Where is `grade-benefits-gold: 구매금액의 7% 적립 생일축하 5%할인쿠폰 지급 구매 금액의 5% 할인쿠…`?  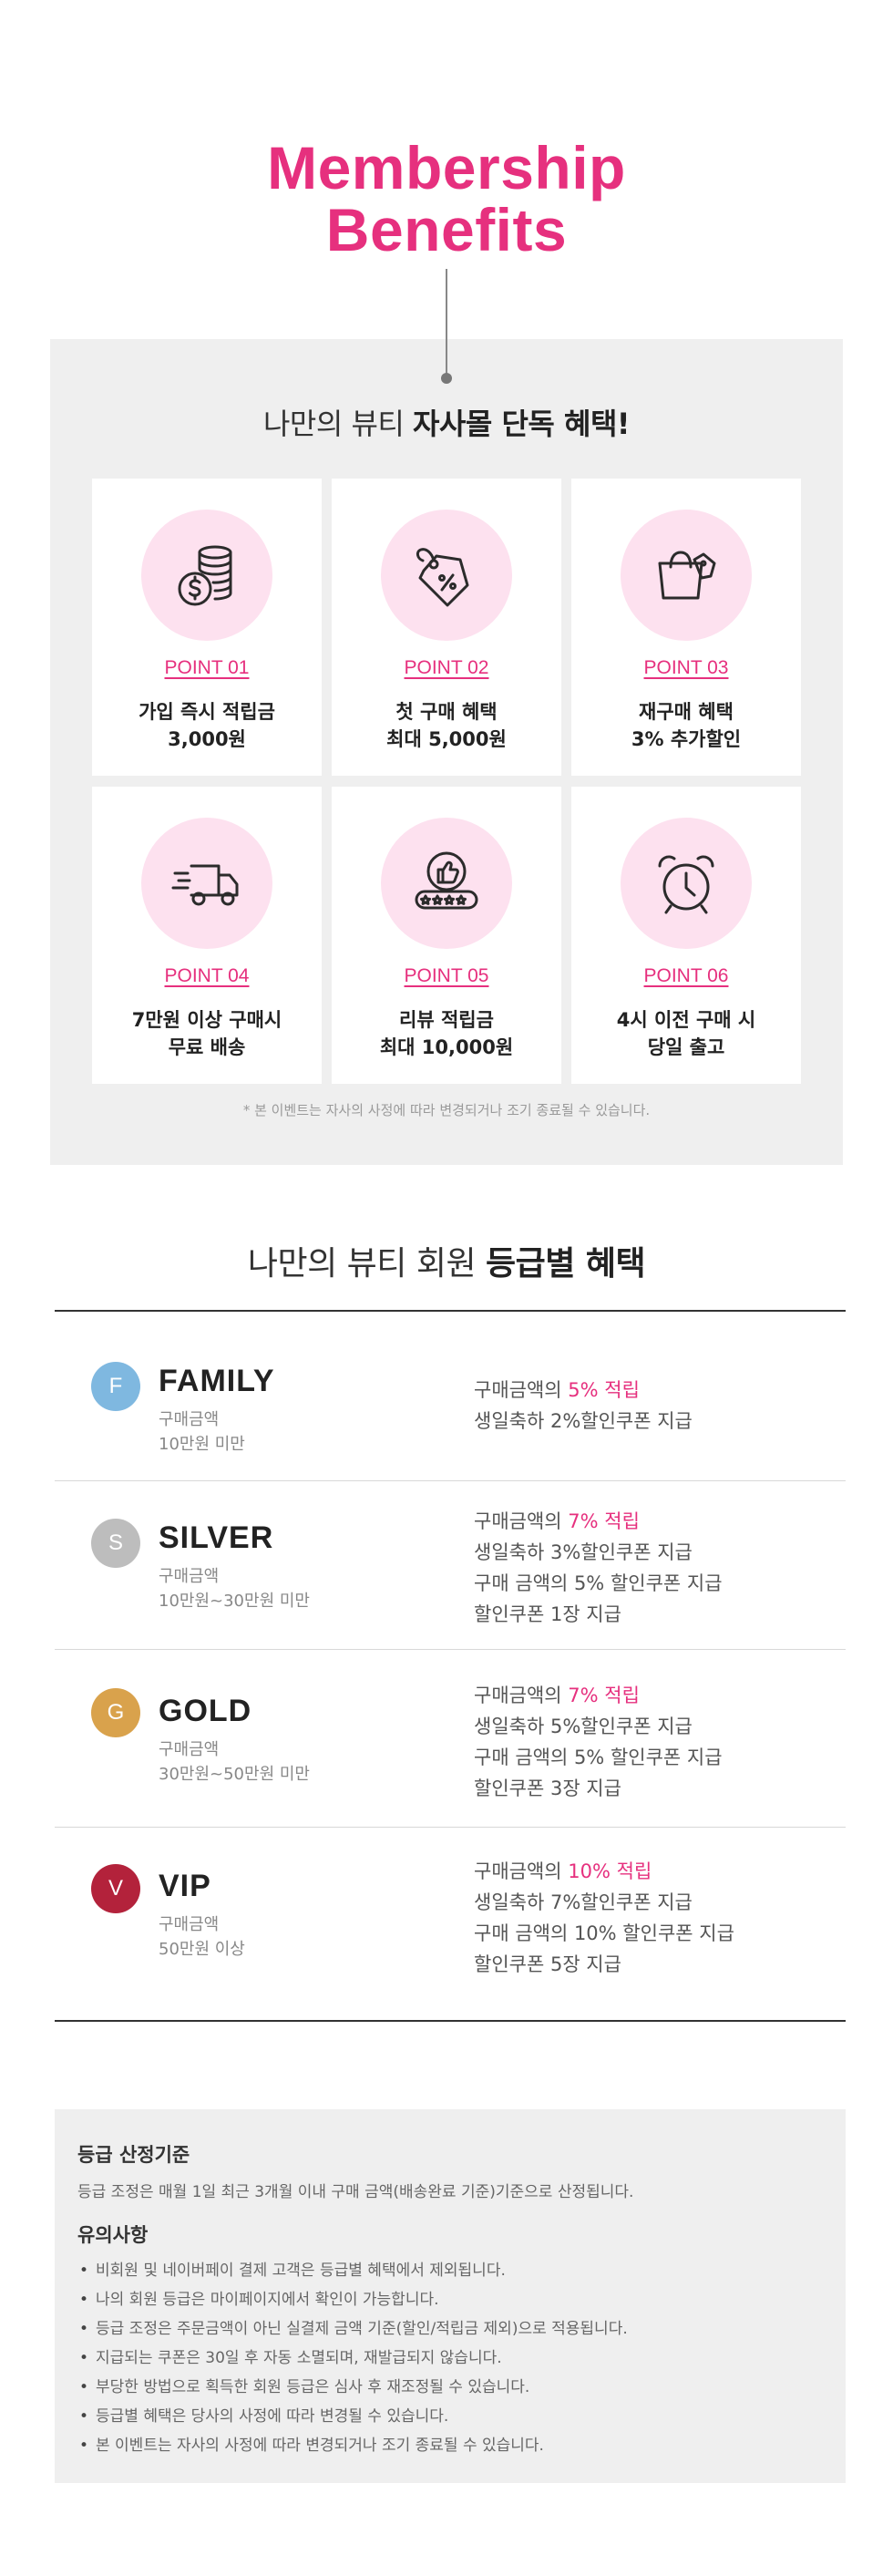 grade-benefits-gold: 구매금액의 7% 적립 생일축하 5%할인쿠폰 지급 구매 금액의 5% 할인쿠… is located at coordinates (598, 1742).